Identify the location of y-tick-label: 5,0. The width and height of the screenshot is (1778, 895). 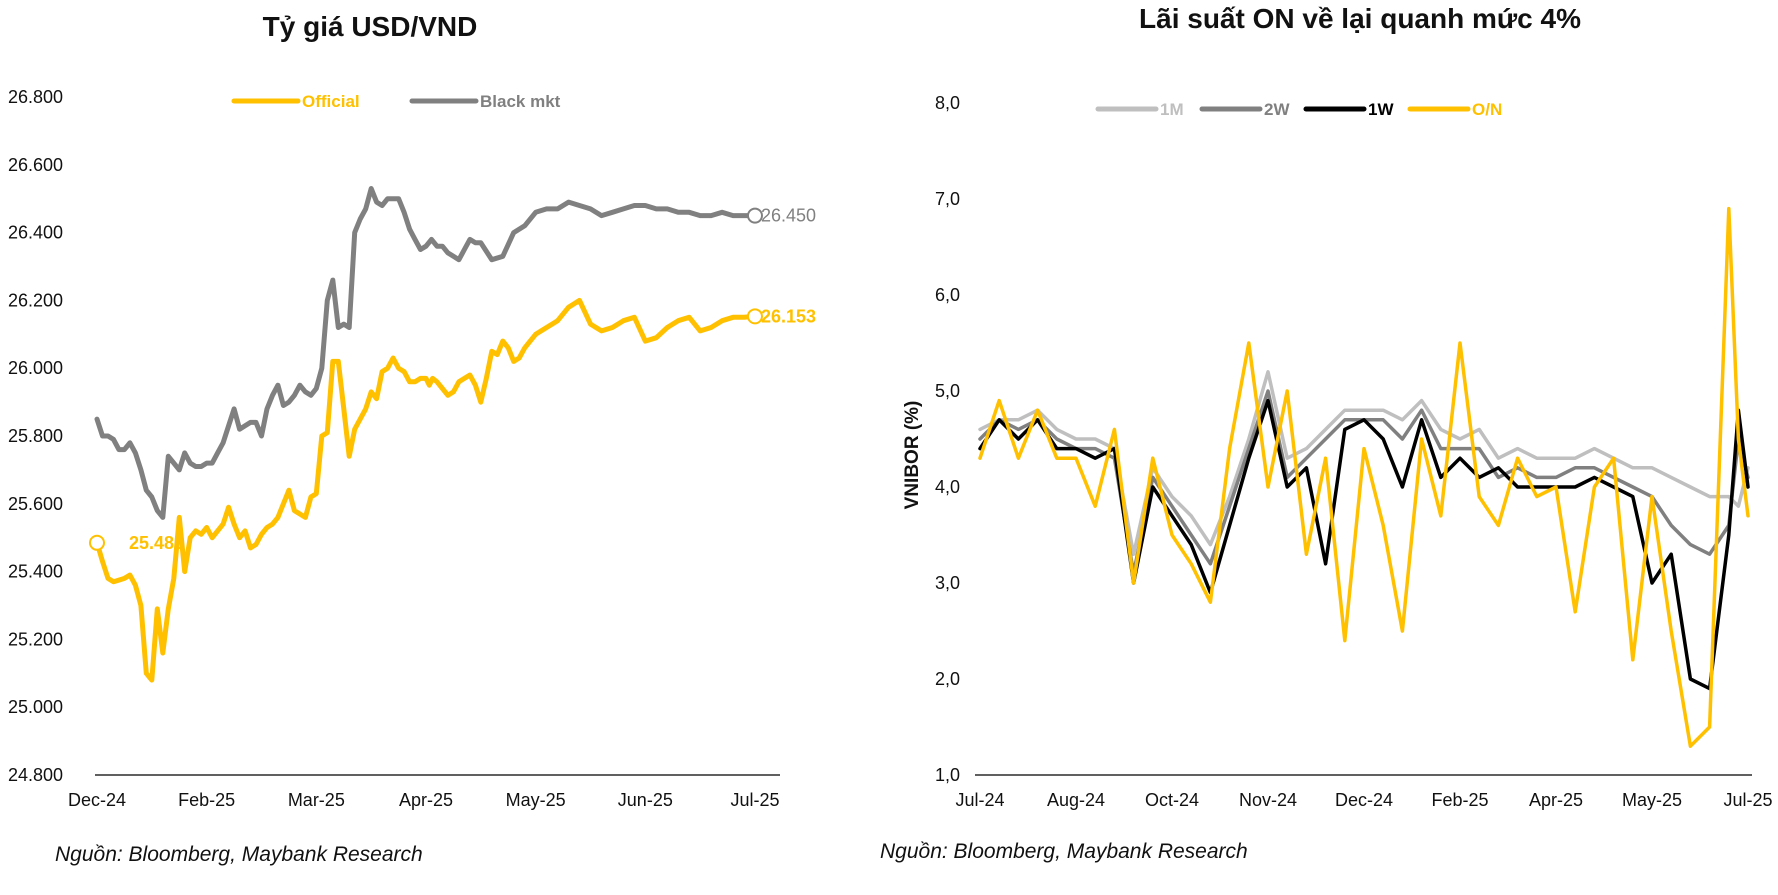
(947, 391).